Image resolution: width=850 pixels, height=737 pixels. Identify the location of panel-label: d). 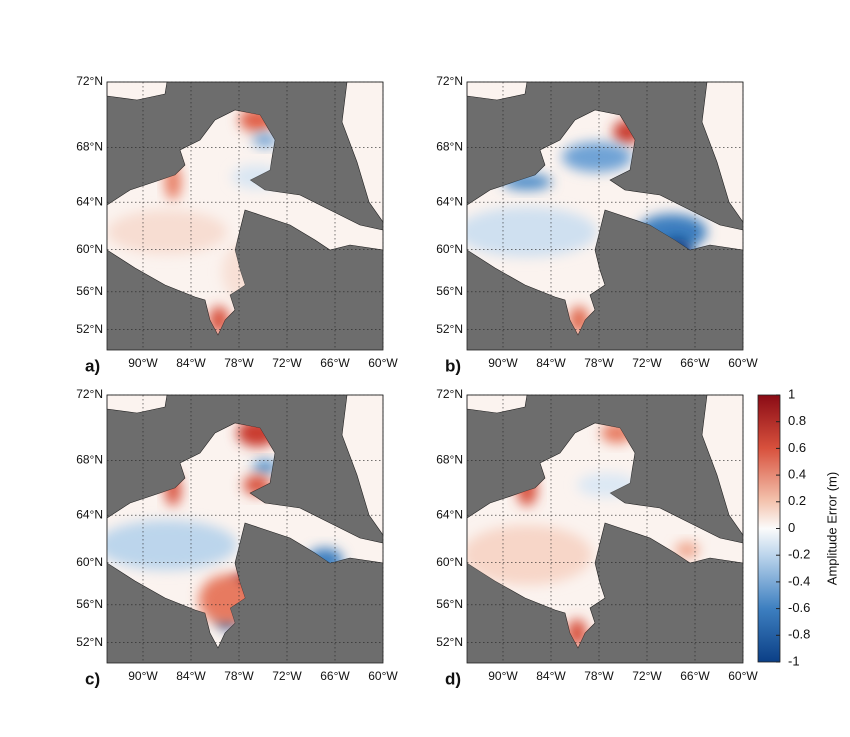
(453, 678).